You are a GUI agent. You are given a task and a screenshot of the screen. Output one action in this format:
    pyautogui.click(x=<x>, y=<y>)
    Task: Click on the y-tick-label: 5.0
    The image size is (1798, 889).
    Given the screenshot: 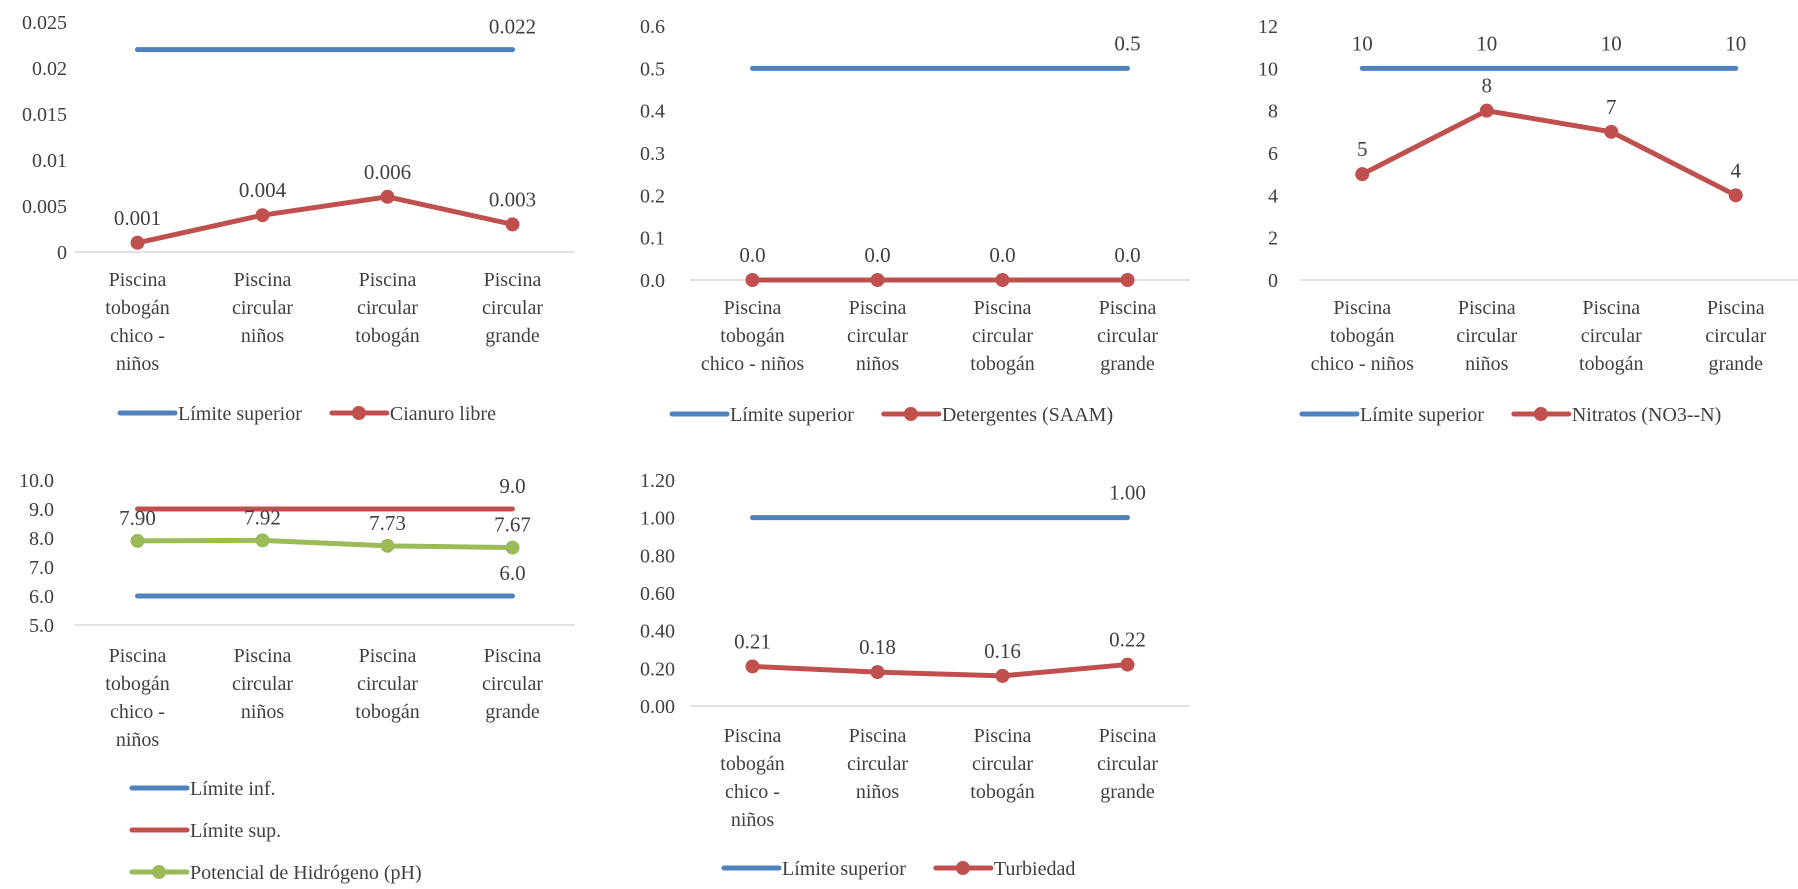 What is the action you would take?
    pyautogui.click(x=41, y=626)
    